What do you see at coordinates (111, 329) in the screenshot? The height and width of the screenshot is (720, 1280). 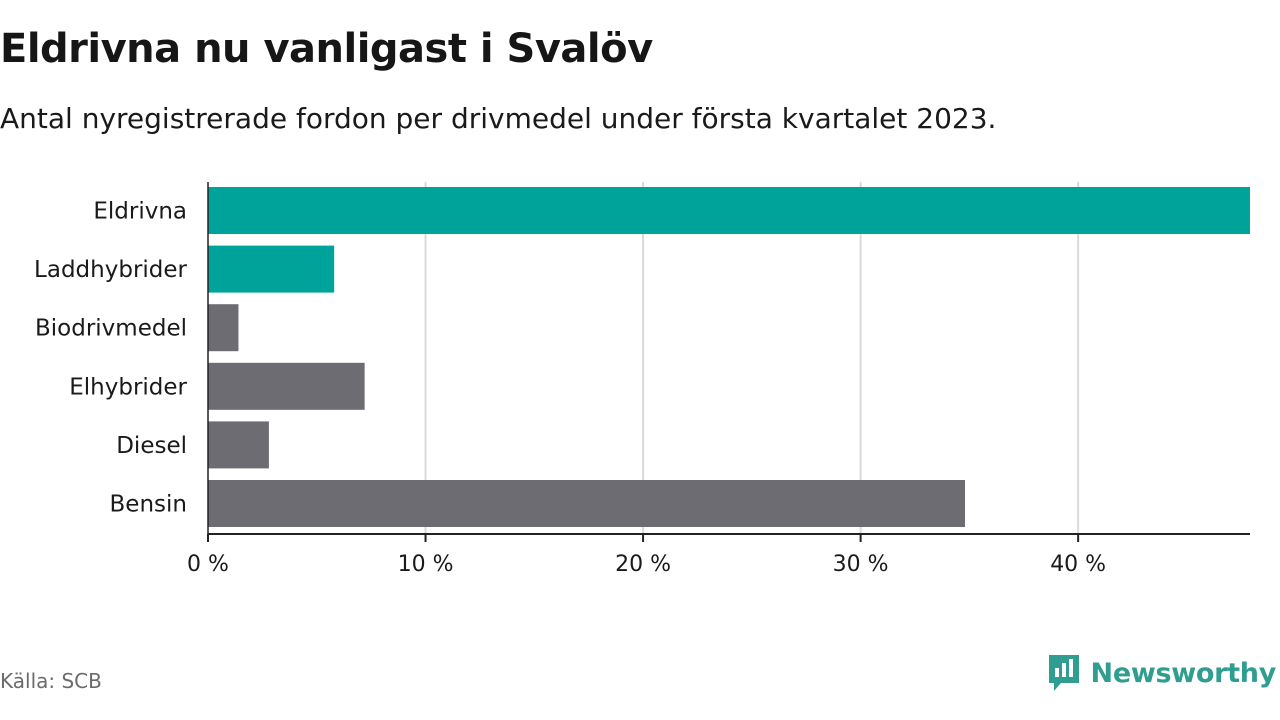 I see `category-label: Biodrivmedel` at bounding box center [111, 329].